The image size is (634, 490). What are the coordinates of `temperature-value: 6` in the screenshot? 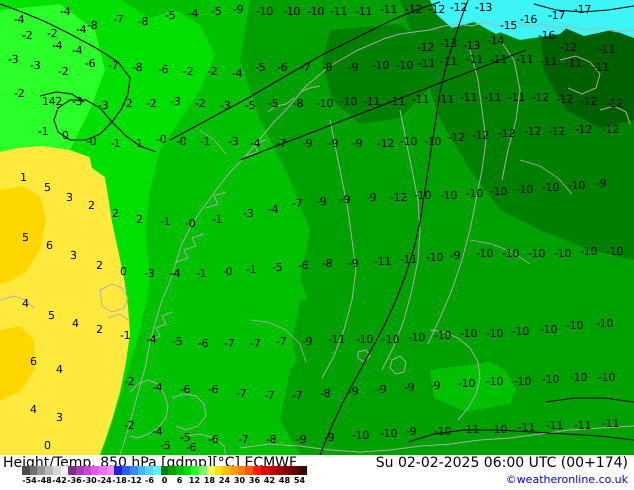 It's located at (49, 245).